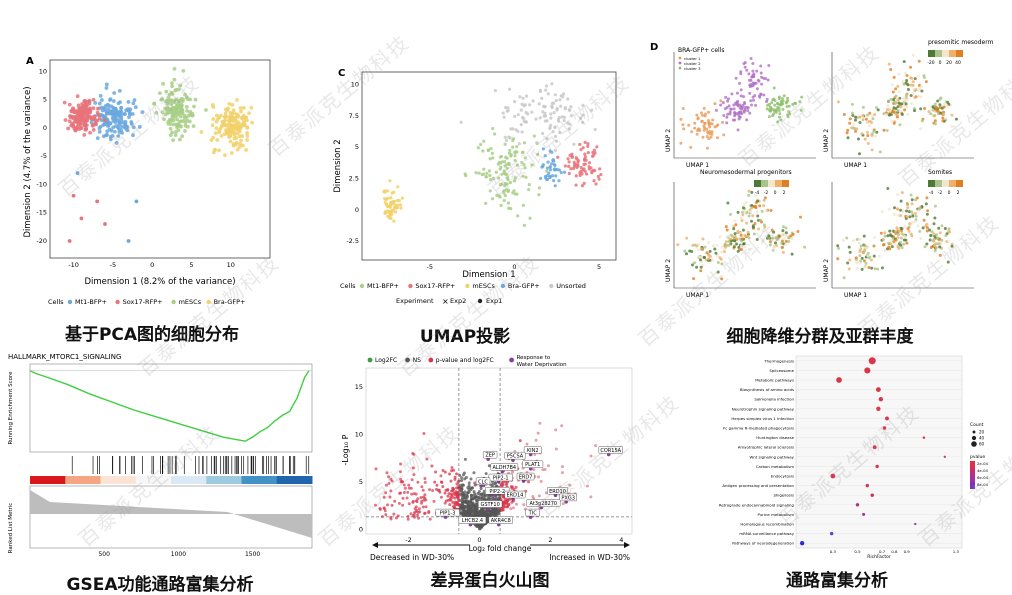 This screenshot has height=595, width=1012. Describe the element at coordinates (945, 53) in the screenshot. I see `cluster-scale-cell` at that location.